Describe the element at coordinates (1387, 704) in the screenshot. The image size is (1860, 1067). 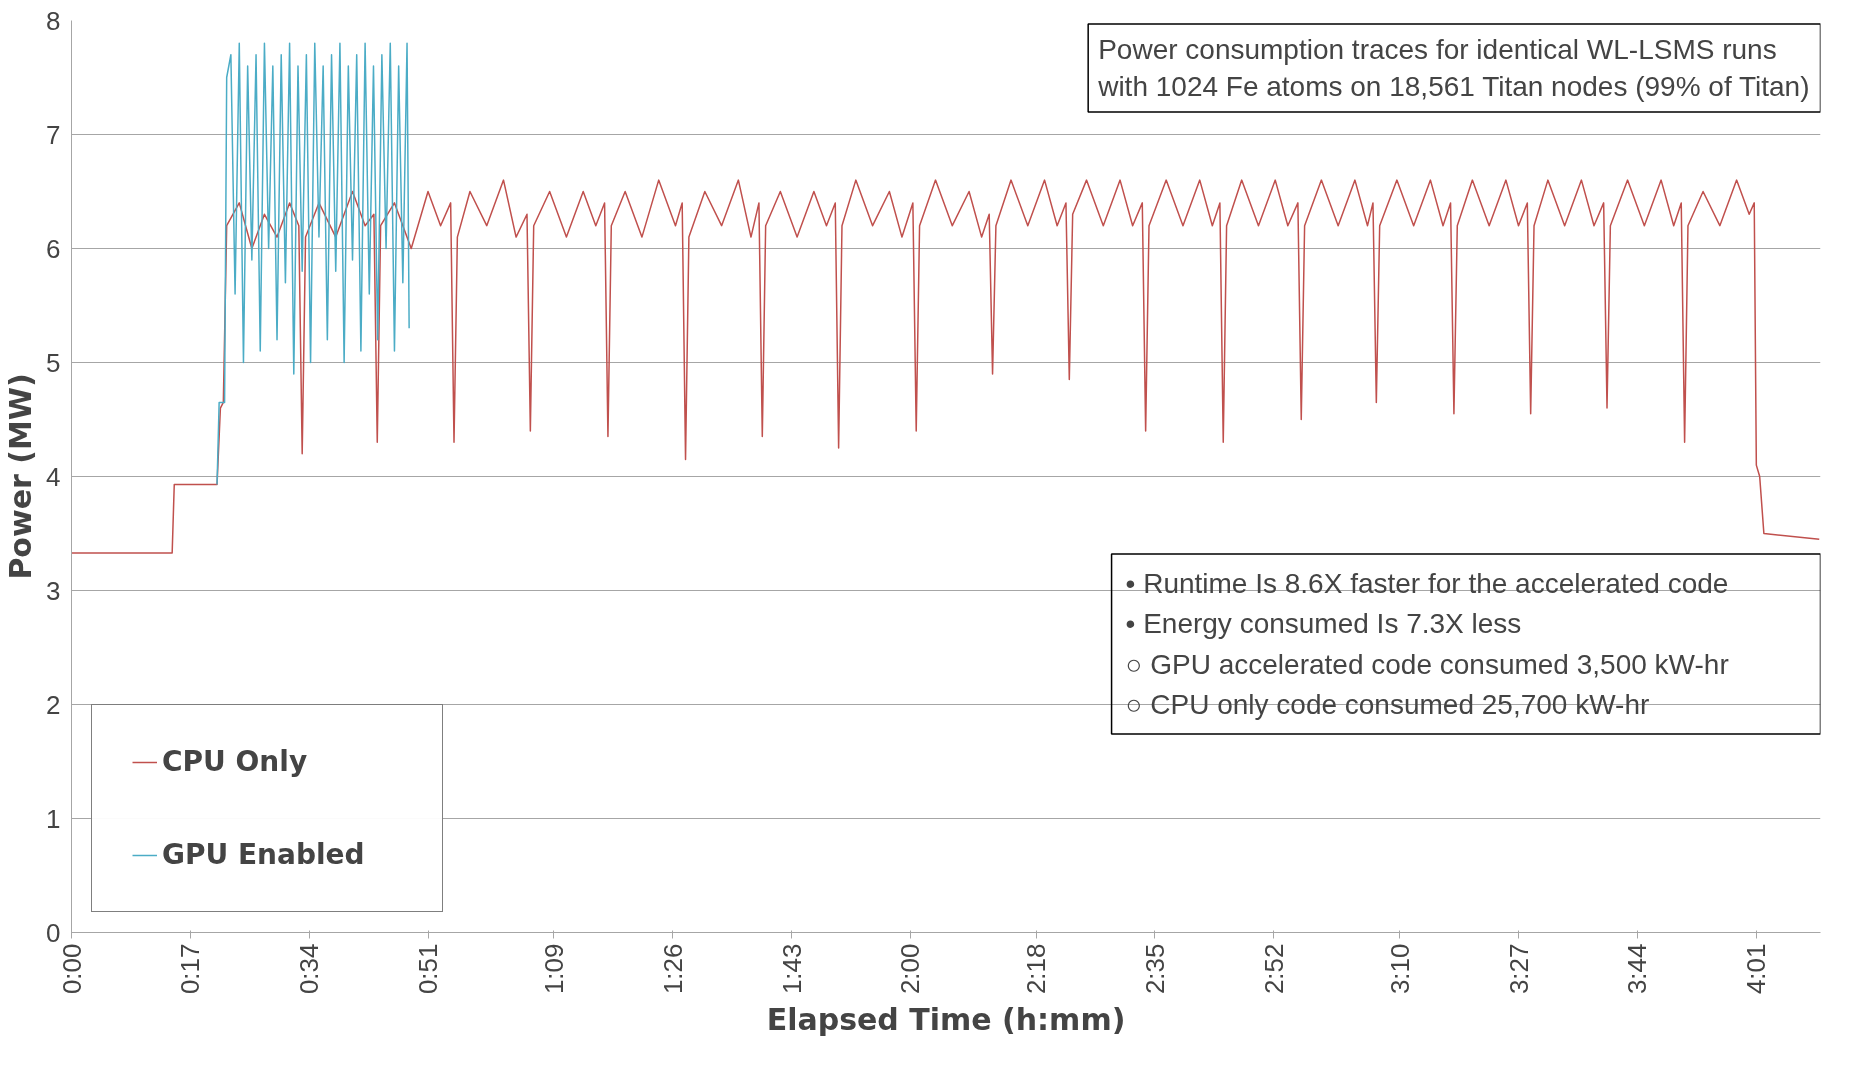
I see `annotation: ○ CPU only code consumed 25,700 kW-hr` at that location.